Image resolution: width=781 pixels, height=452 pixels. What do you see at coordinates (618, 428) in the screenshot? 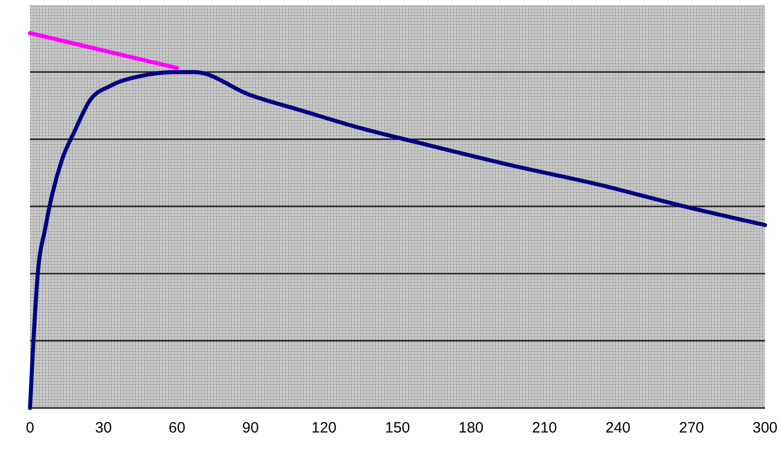
I see `x-tick-label: 240` at bounding box center [618, 428].